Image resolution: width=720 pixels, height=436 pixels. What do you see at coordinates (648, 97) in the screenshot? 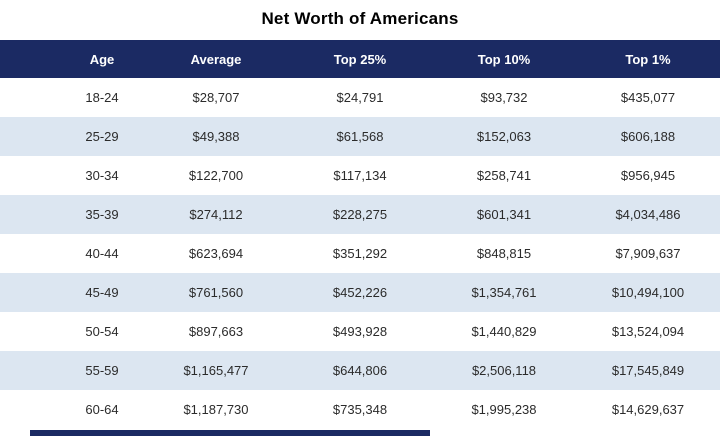
I see `top1-value-cell: $435,077` at bounding box center [648, 97].